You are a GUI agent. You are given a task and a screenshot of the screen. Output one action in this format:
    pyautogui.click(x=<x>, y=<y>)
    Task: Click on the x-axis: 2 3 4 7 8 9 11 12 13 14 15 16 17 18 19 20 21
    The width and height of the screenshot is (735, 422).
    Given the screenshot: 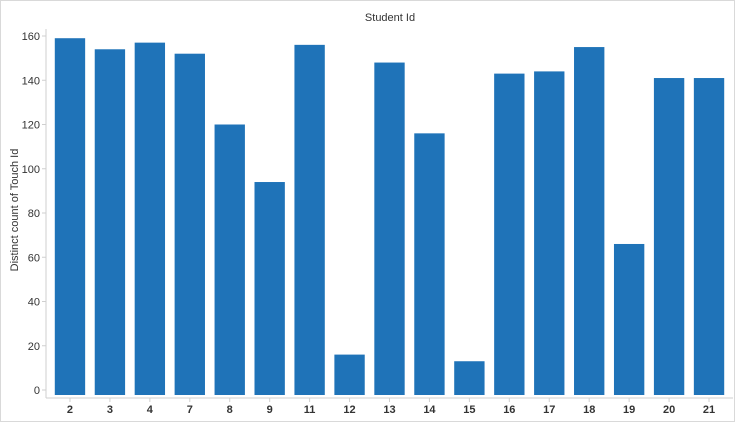 What is the action you would take?
    pyautogui.click(x=391, y=407)
    